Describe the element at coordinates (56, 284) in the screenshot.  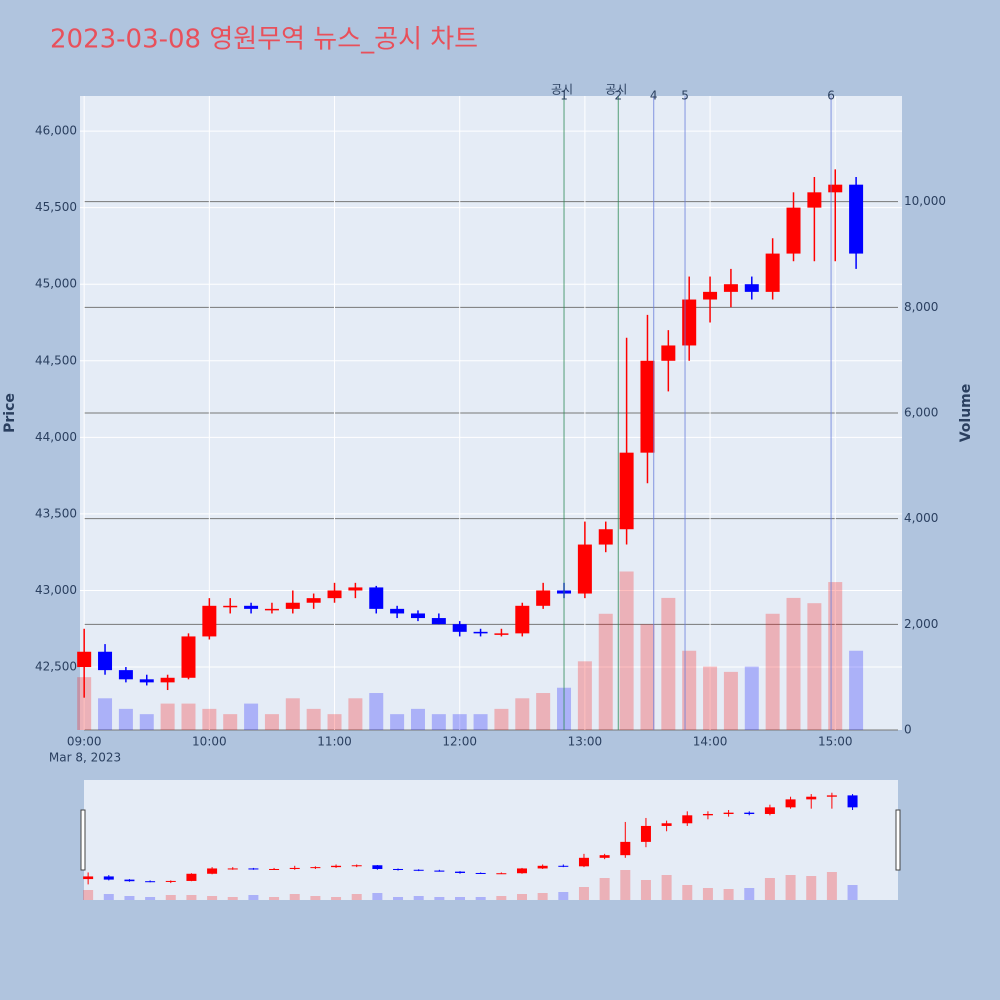
I see `y-tick-label: 45,000` at that location.